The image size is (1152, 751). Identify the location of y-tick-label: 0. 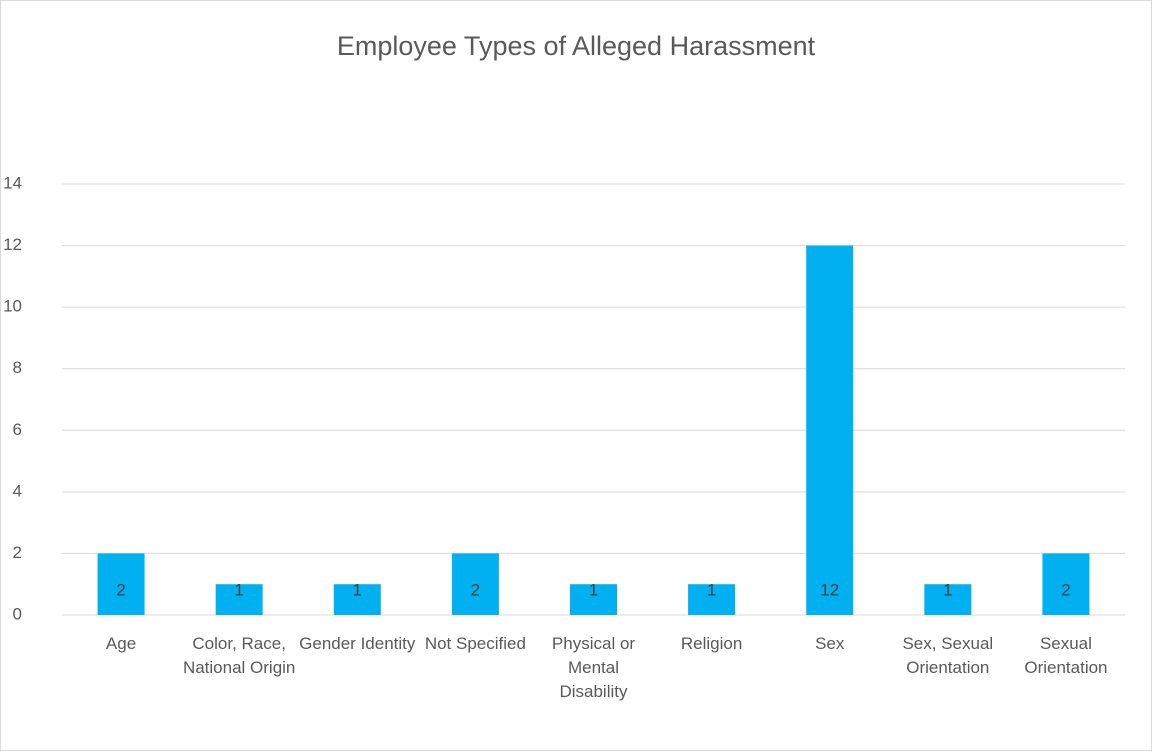
(17, 613).